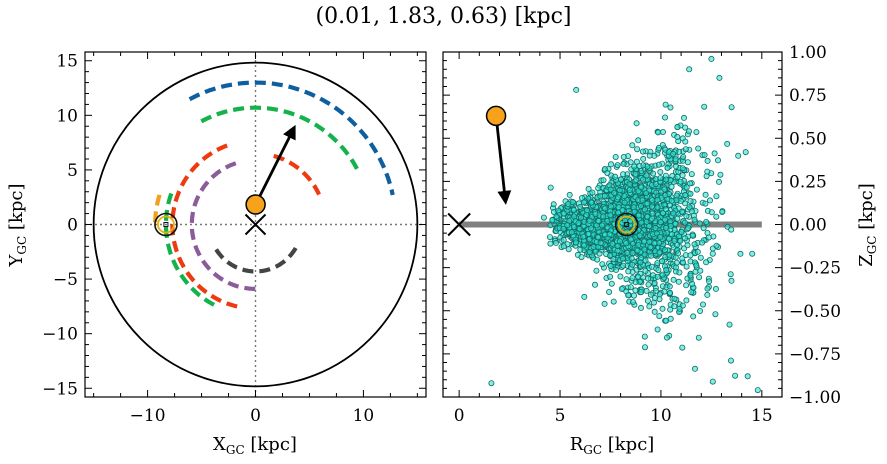 Image resolution: width=887 pixels, height=464 pixels. Describe the element at coordinates (65, 280) in the screenshot. I see `left-ytick-label: −5` at that location.